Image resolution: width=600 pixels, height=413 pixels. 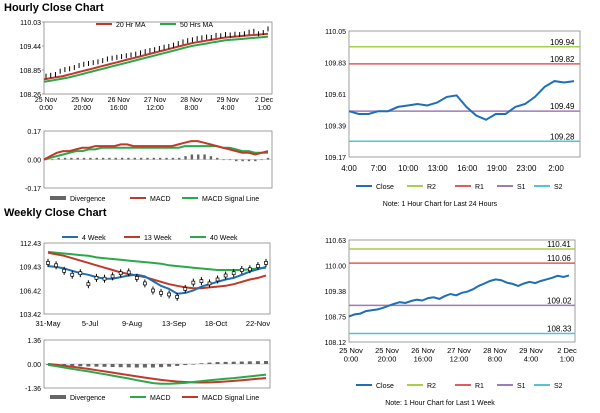 What do you see at coordinates (526, 168) in the screenshot?
I see `hourly-line-x-tick: 23:00` at bounding box center [526, 168].